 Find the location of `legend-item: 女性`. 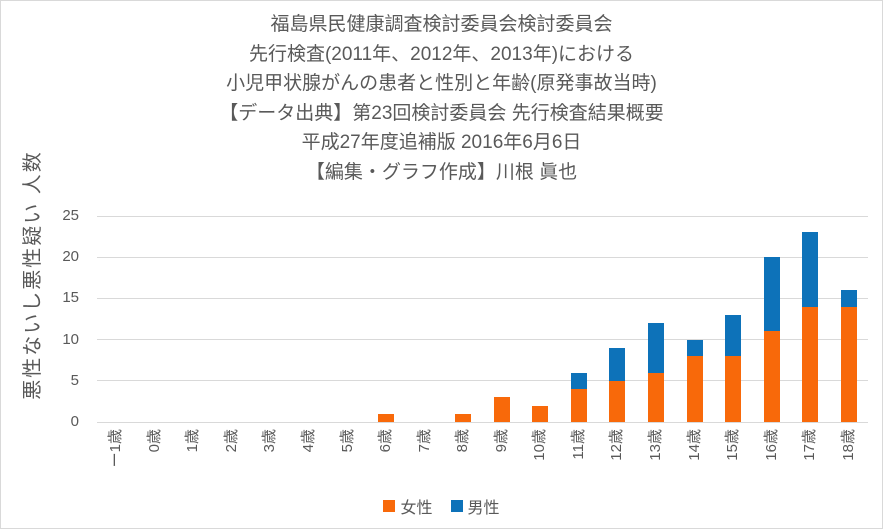

legend-item: 女性 is located at coordinates (408, 506).